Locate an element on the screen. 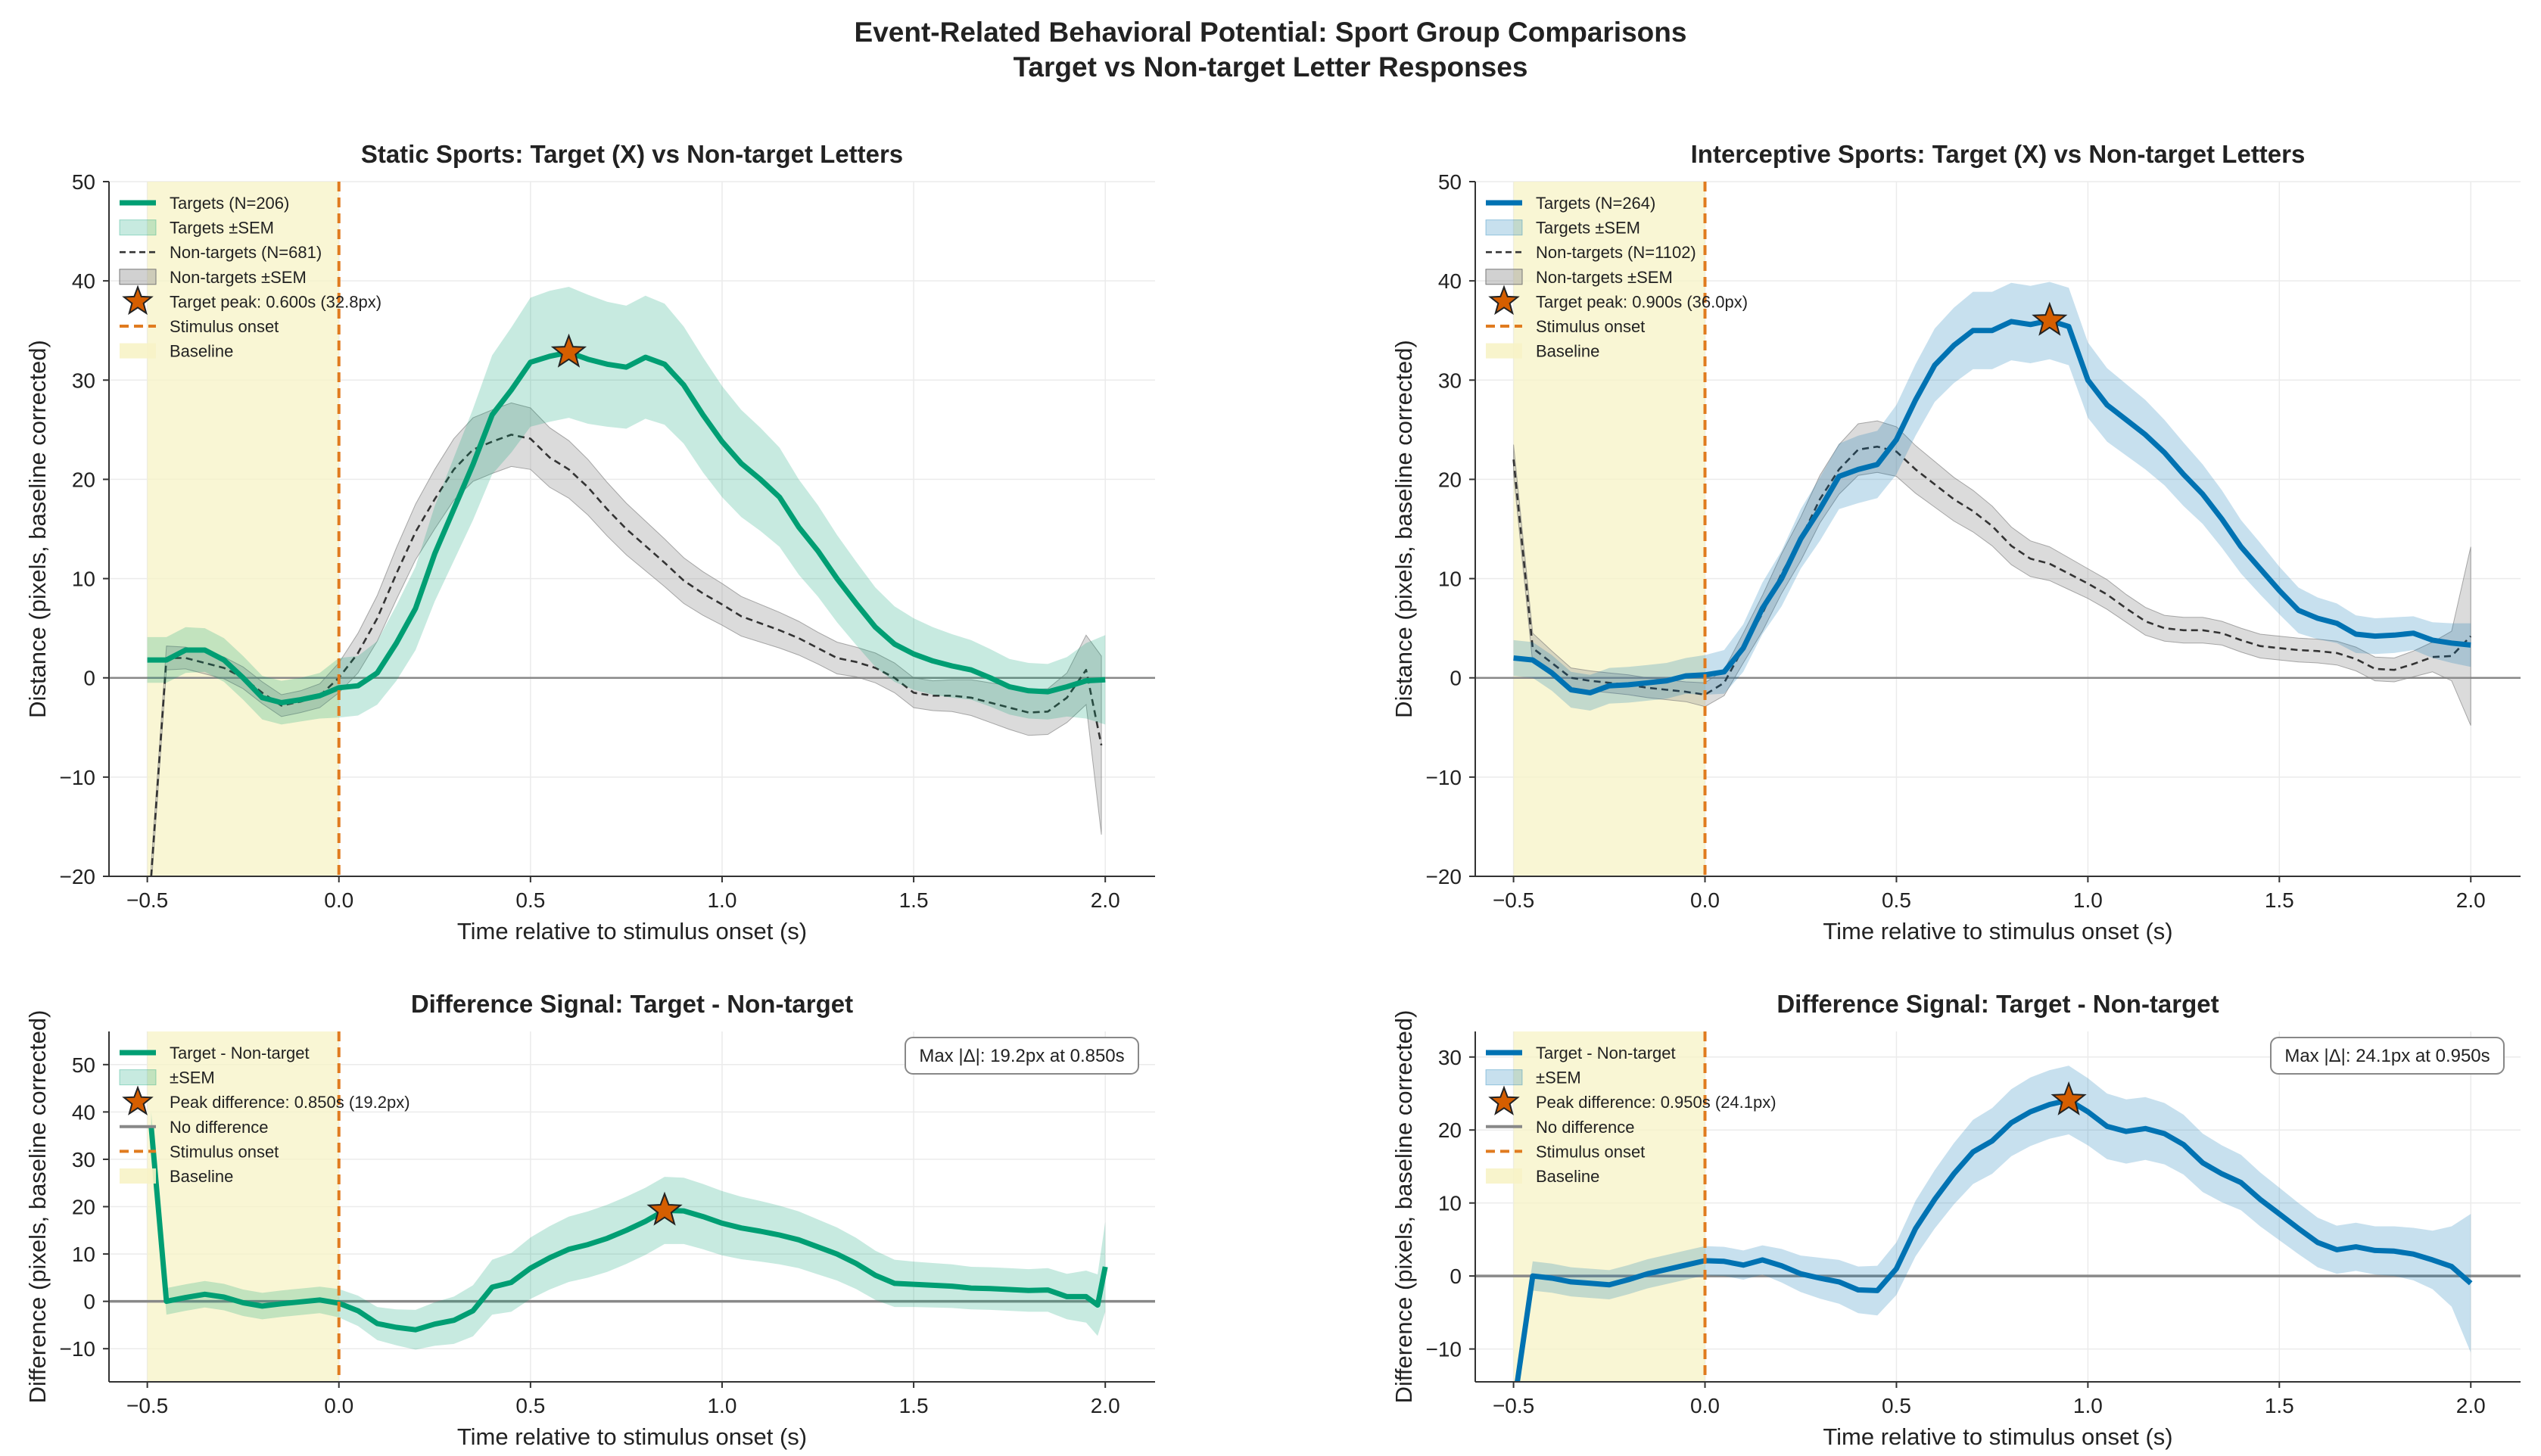  max-diff-annotation: Max |Δ|: 19.2px at 0.850s is located at coordinates (1022, 1056).